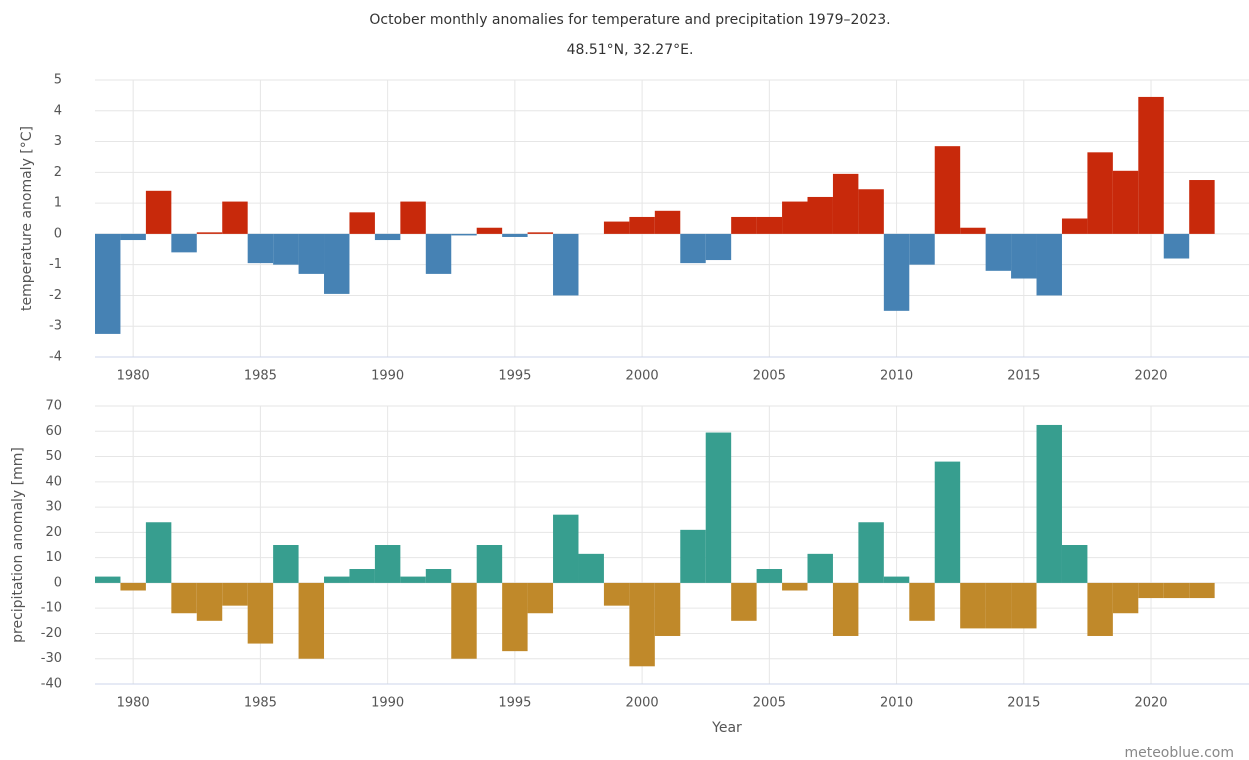 Image resolution: width=1249 pixels, height=760 pixels. I want to click on x-tick-label: 1980, so click(133, 703).